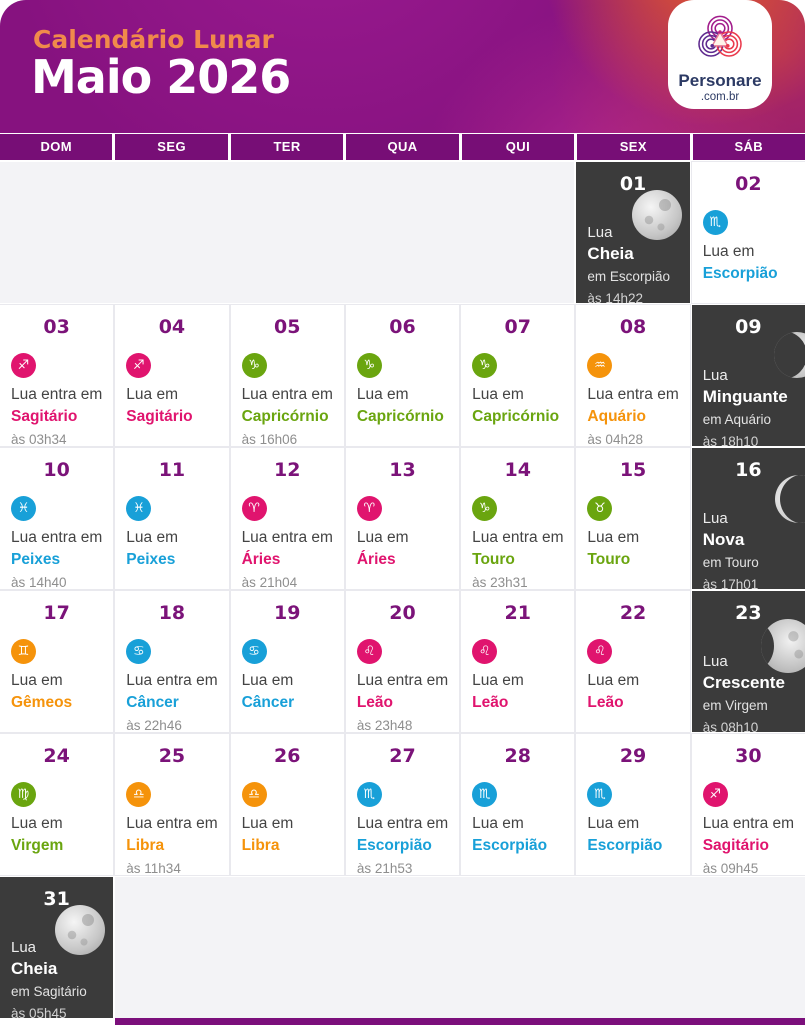  What do you see at coordinates (402, 375) in the screenshot?
I see `day-cell-06: 06 ♑ Lua em Capricórnio` at bounding box center [402, 375].